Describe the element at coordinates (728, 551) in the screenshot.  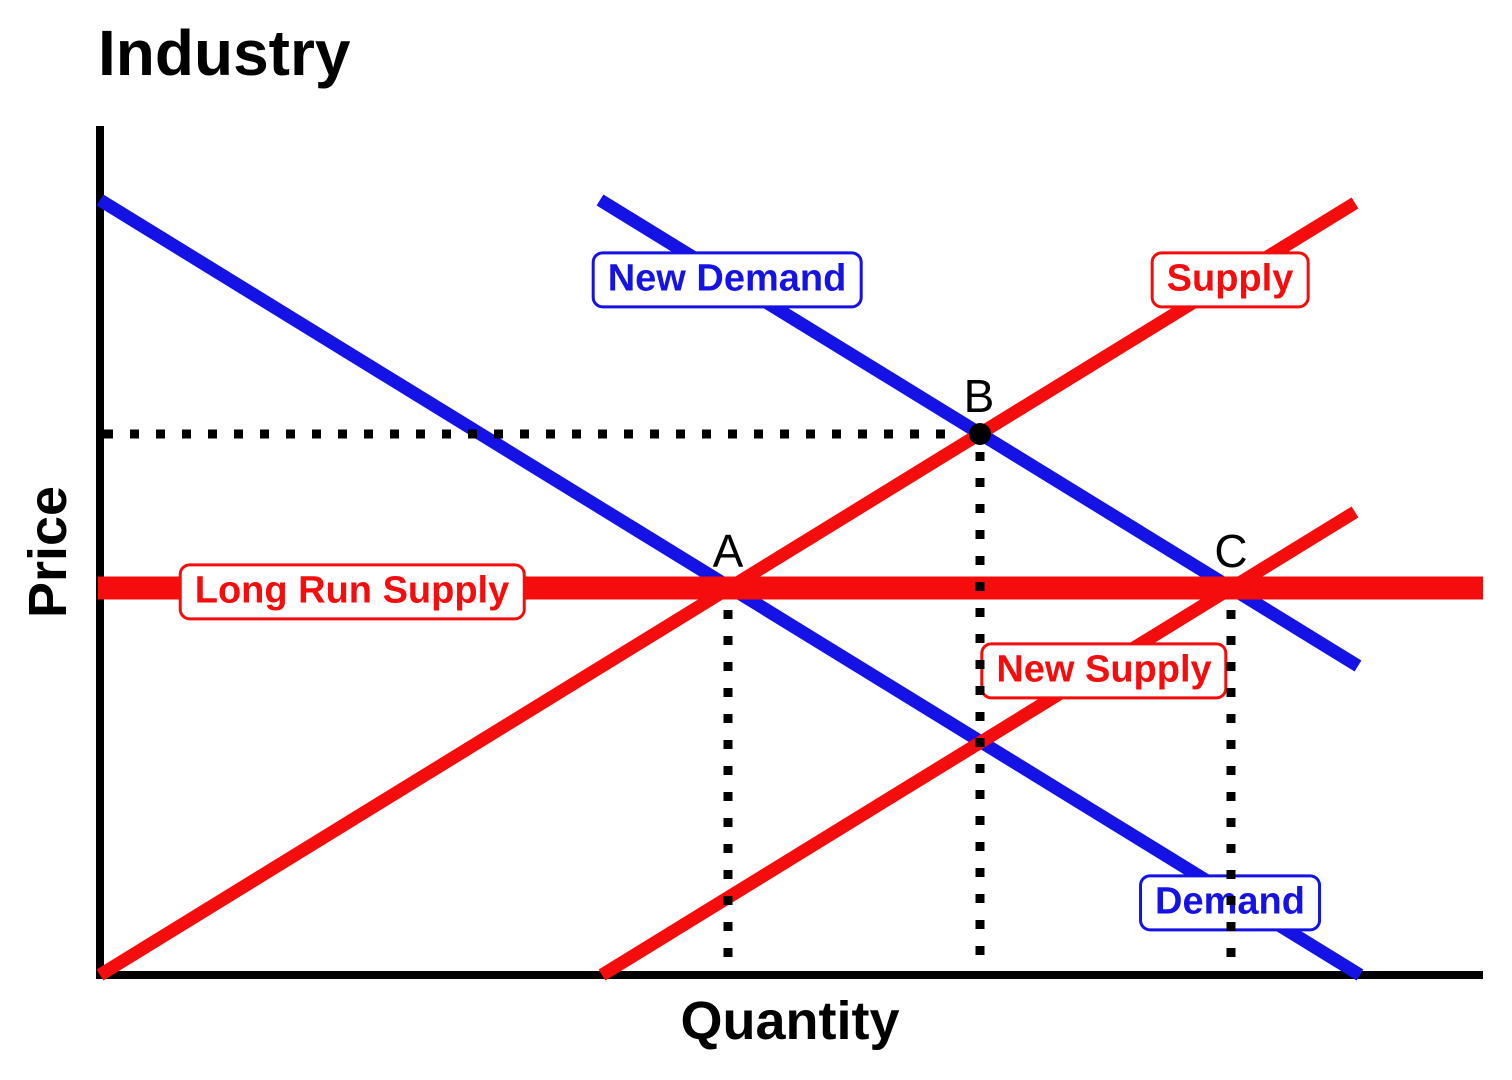
I see `point-a-letter: A` at that location.